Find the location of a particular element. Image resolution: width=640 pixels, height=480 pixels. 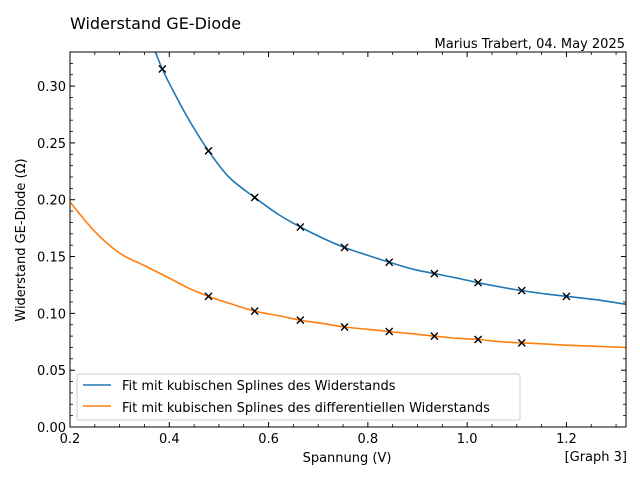

x-tick-label: 0.8 is located at coordinates (368, 439).